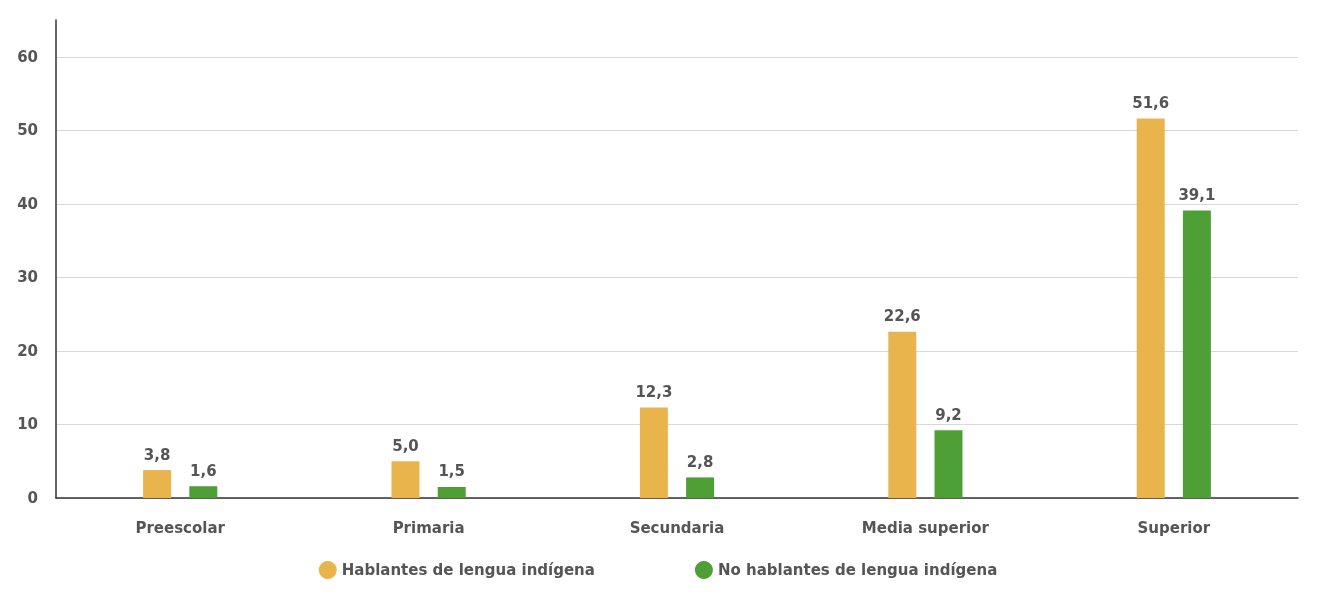  Describe the element at coordinates (27, 203) in the screenshot. I see `y-tick-label: 40` at that location.